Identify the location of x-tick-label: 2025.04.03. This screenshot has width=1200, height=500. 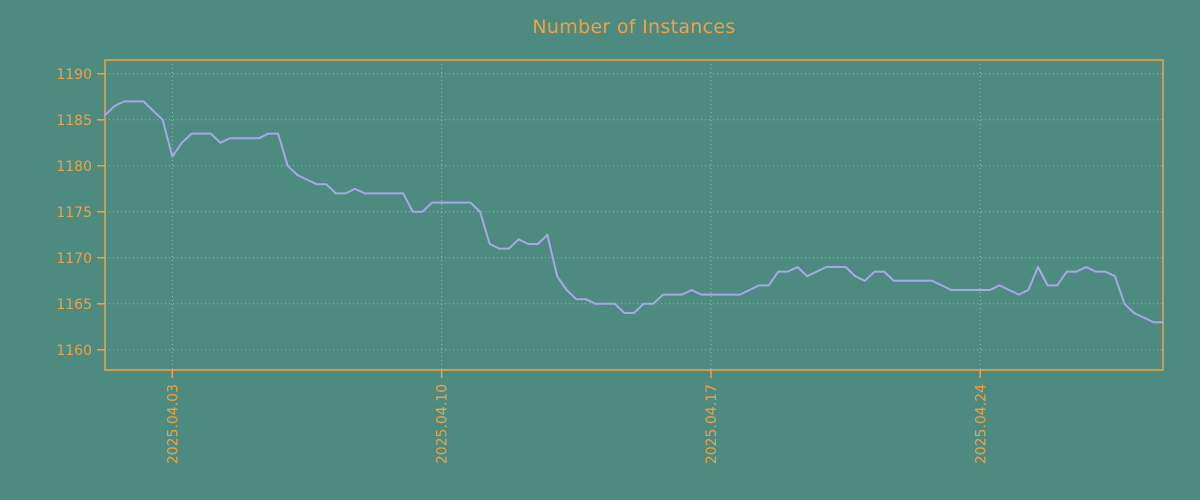
(173, 424).